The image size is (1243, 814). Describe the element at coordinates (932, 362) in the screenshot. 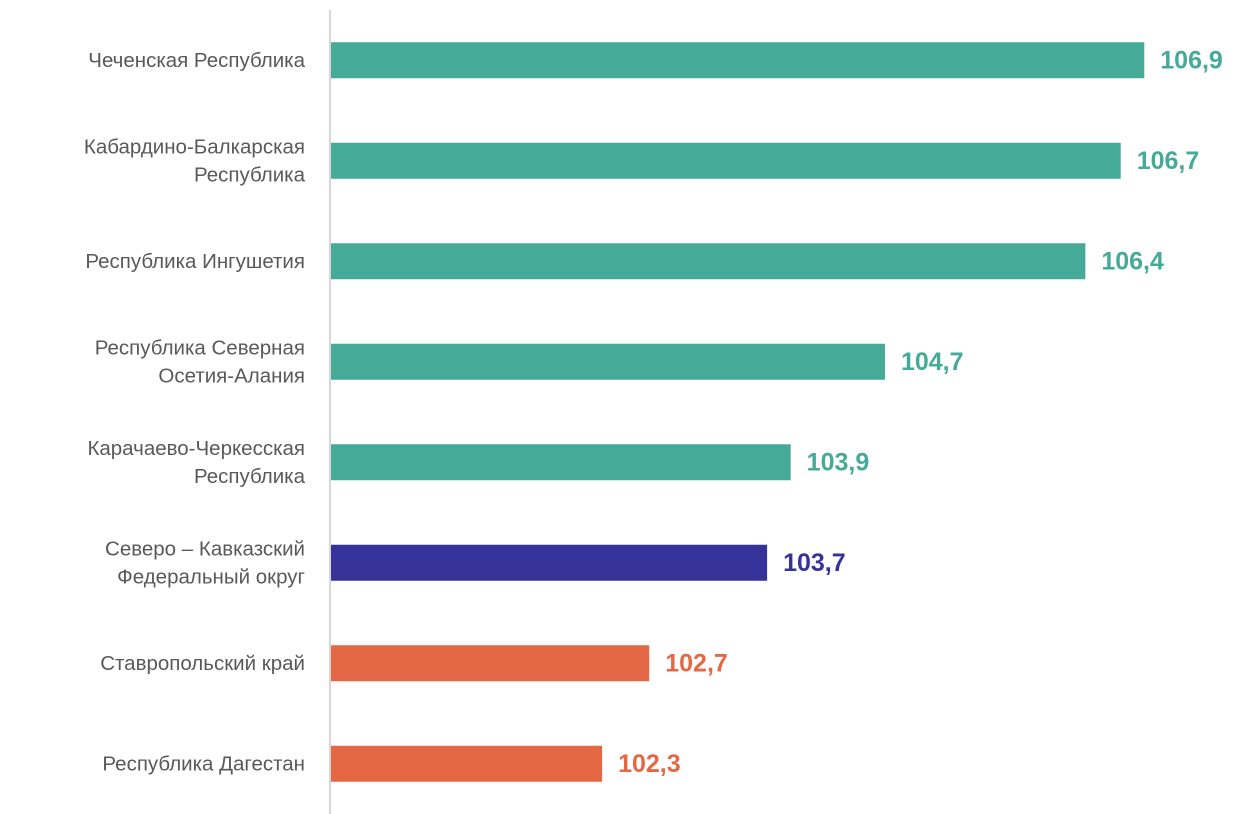

I see `value-label-4: 104,7` at that location.